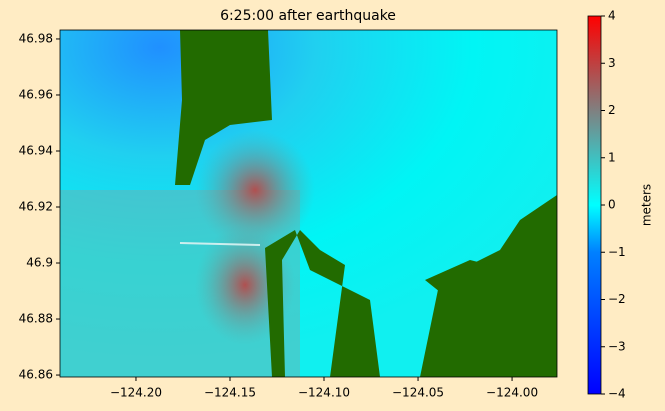 Image resolution: width=665 pixels, height=411 pixels. What do you see at coordinates (594, 205) in the screenshot?
I see `colorbar` at bounding box center [594, 205].